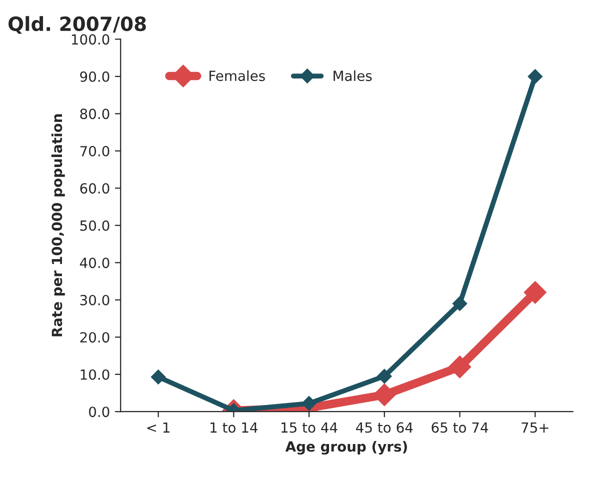  Describe the element at coordinates (535, 427) in the screenshot. I see `x-tick-label: 75+` at that location.